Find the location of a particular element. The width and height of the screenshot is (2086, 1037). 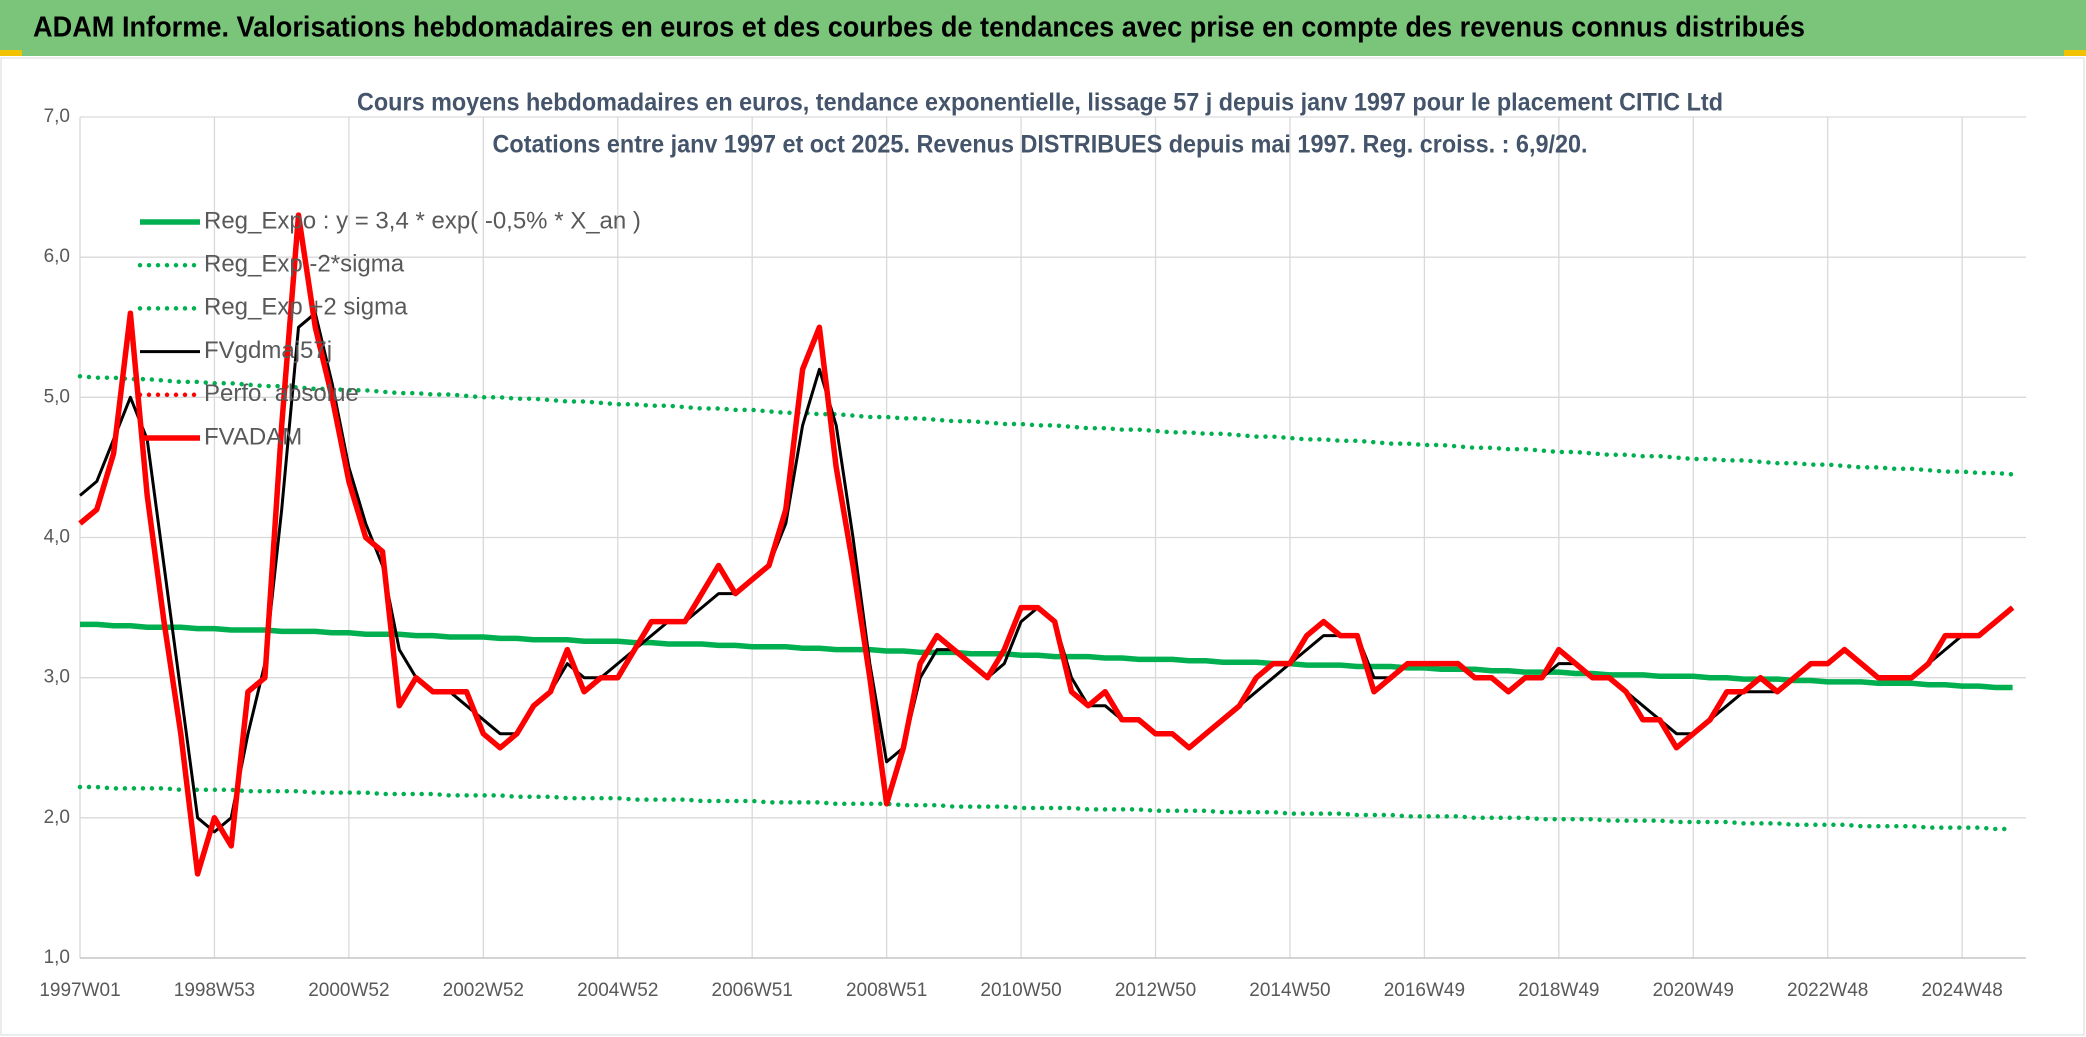

legend-label: Reg_Expo : y = 3,4 * exp( -0,5% * X_an ) is located at coordinates (422, 220).